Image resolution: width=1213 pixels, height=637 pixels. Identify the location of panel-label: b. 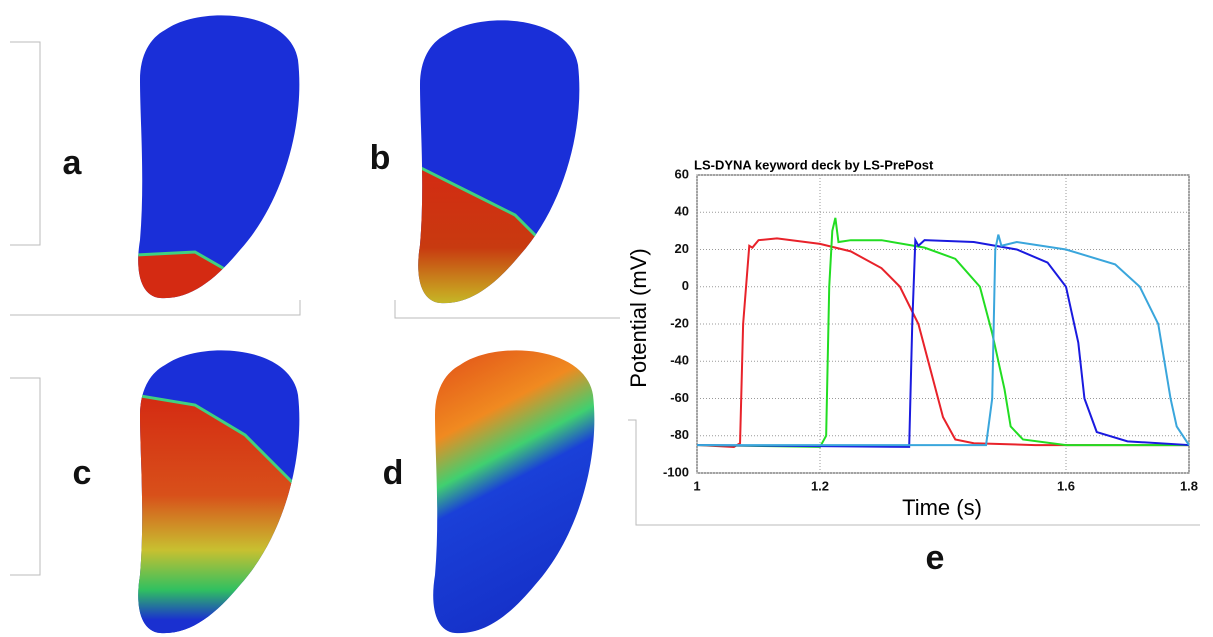
(380, 158).